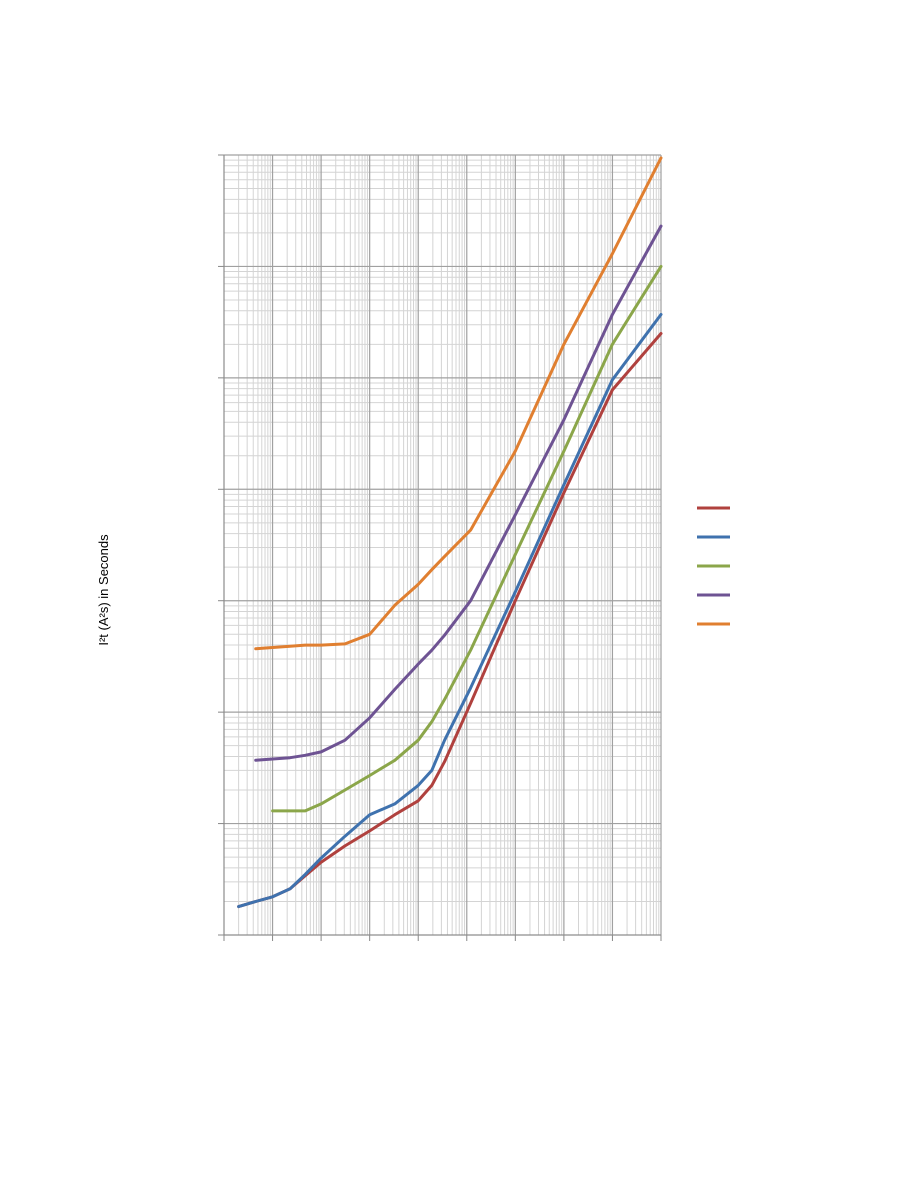  Describe the element at coordinates (103, 590) in the screenshot. I see `y-axis-label: I²t (A²s) in Seconds` at that location.